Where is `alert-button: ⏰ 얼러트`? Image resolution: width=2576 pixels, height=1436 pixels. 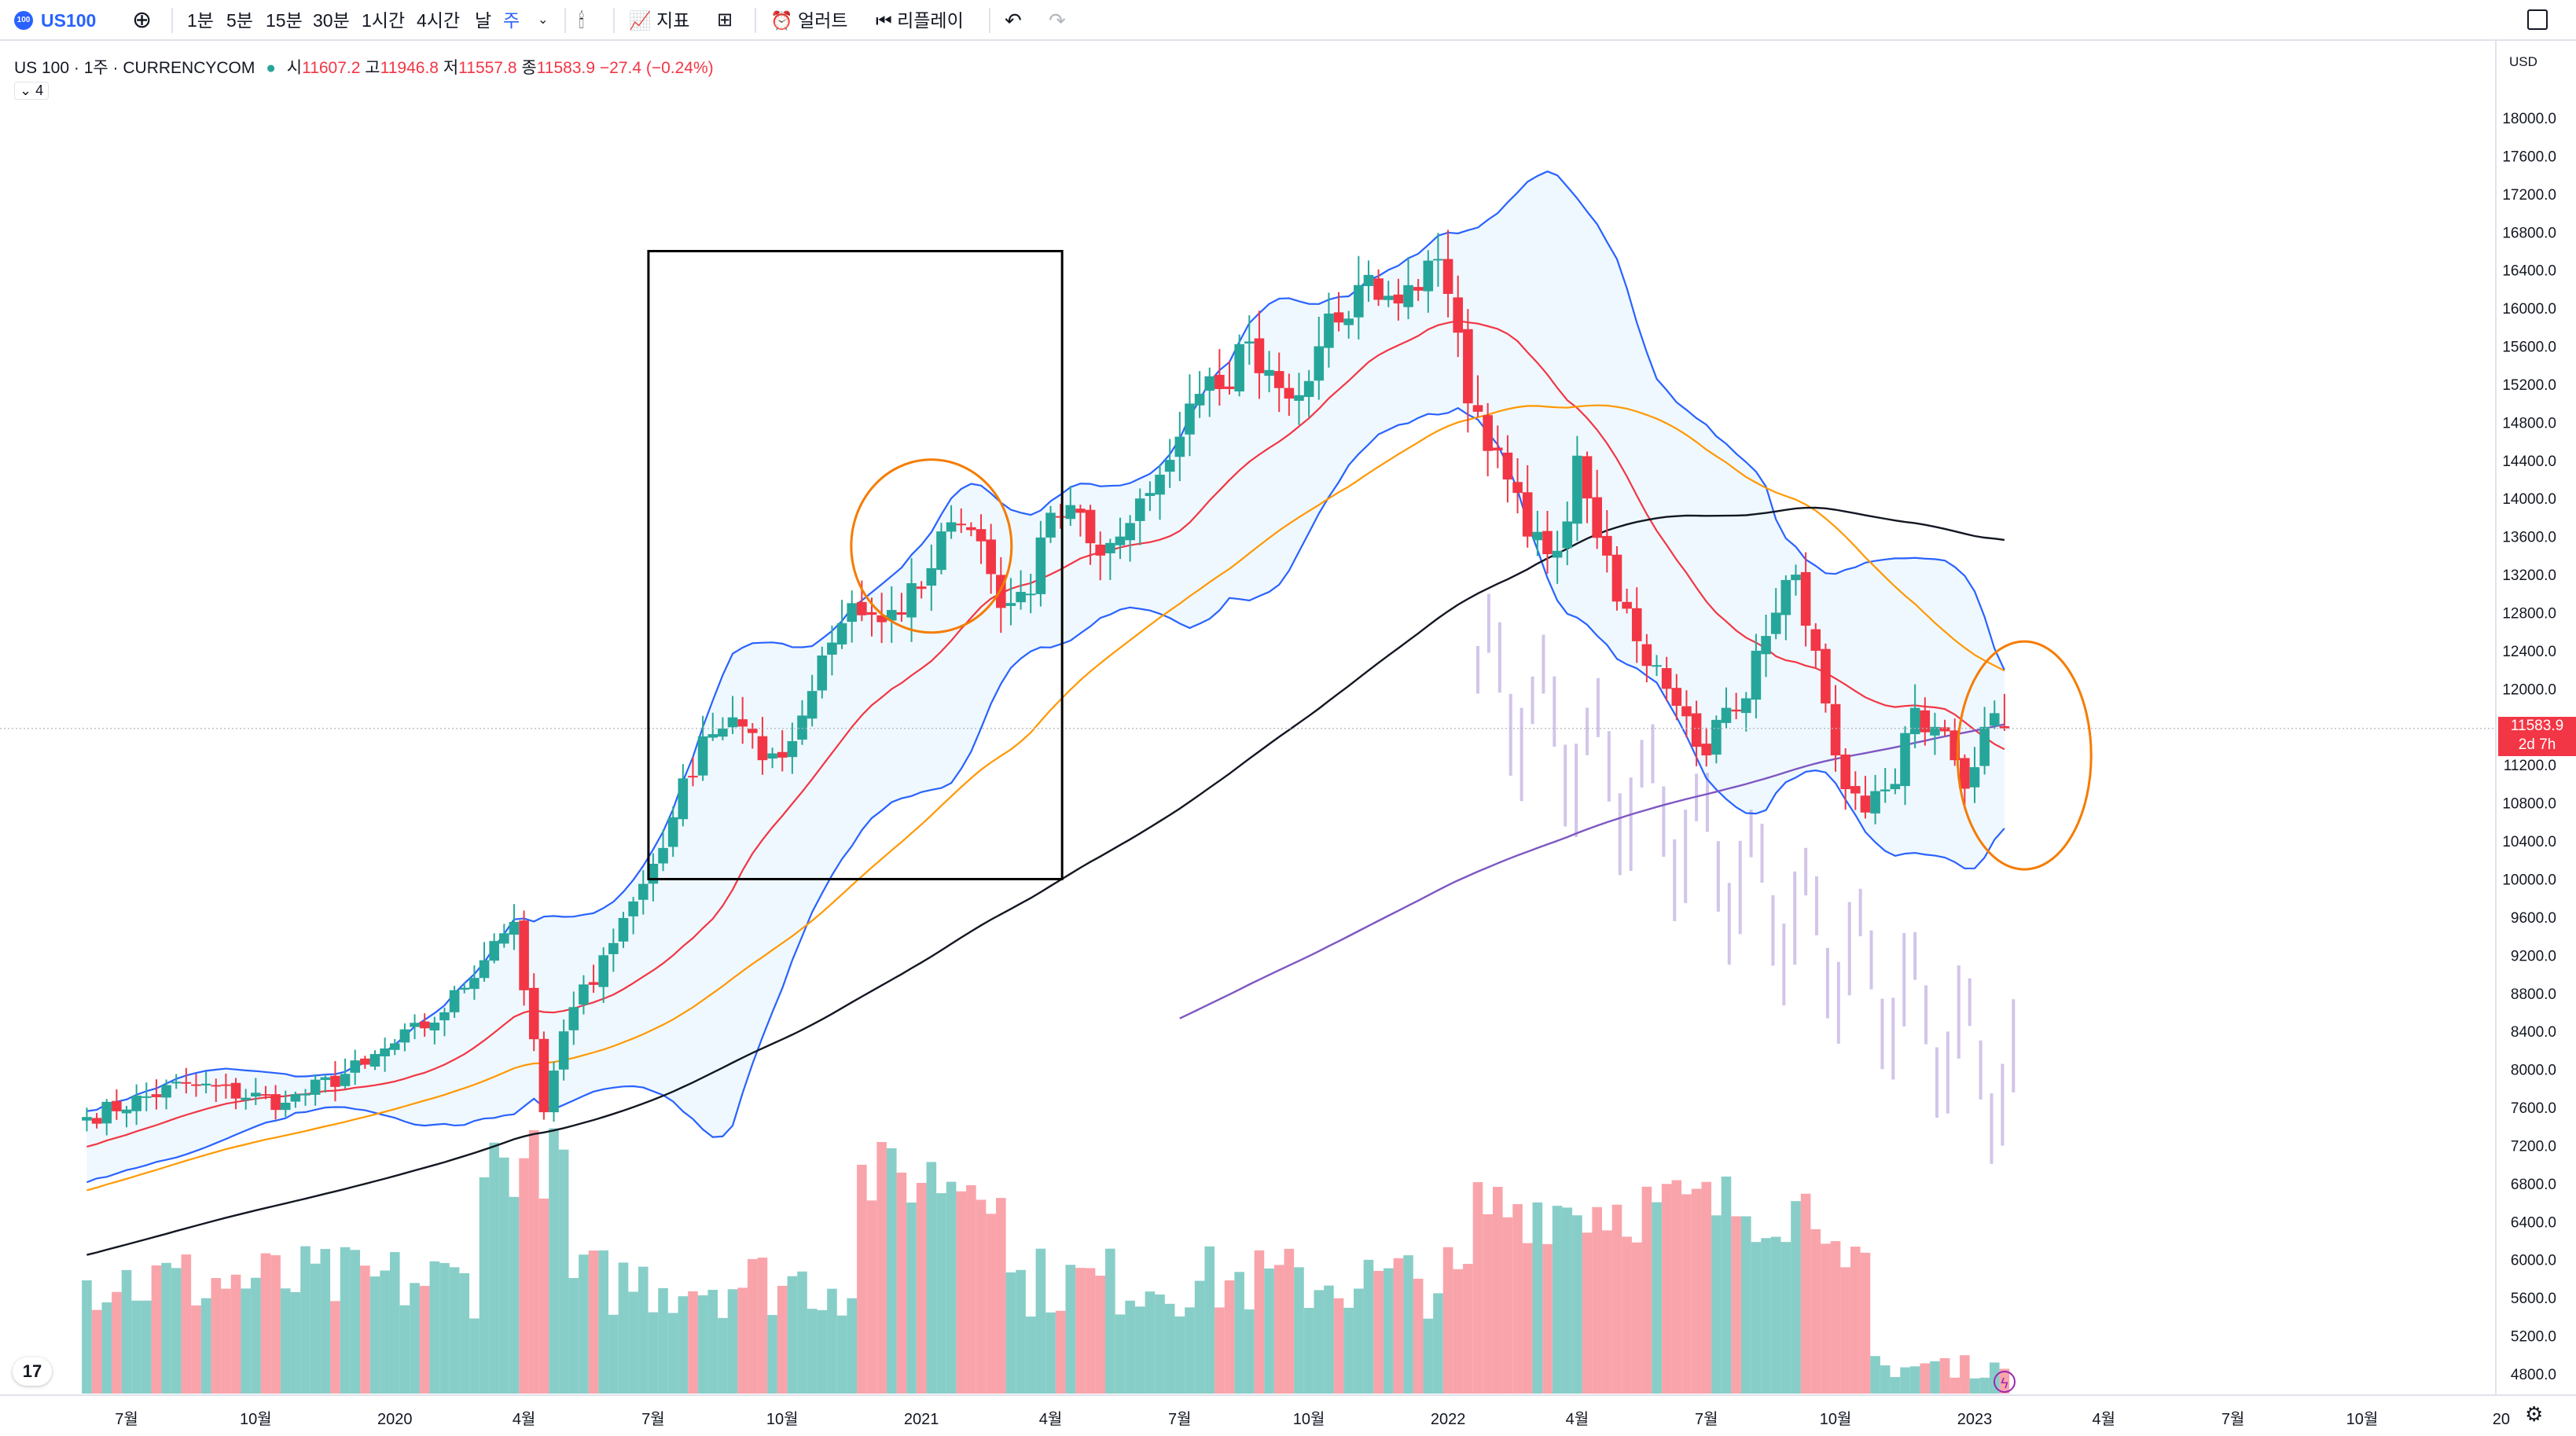
alert-button: ⏰ 얼러트 is located at coordinates (809, 21).